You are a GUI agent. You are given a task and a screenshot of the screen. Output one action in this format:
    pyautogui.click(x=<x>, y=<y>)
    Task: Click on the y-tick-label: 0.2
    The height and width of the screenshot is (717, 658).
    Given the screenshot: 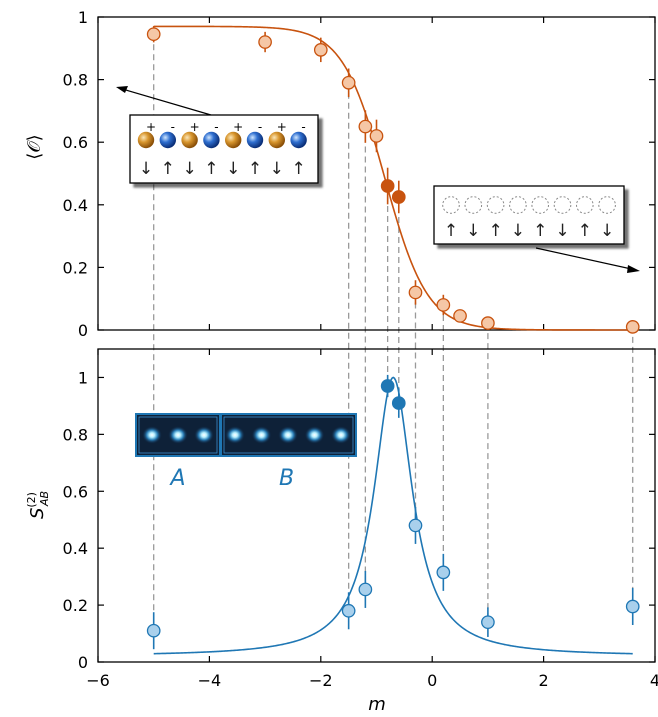 What is the action you would take?
    pyautogui.click(x=75, y=267)
    